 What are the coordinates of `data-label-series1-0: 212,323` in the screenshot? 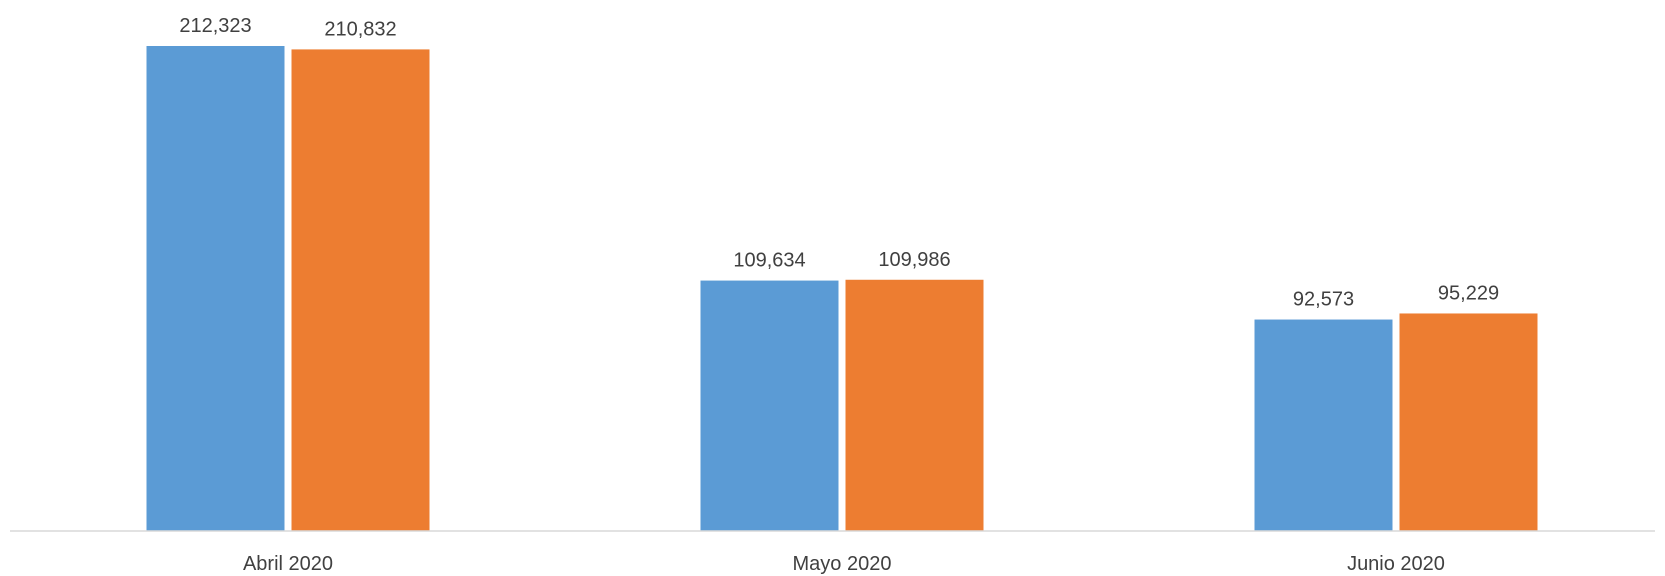 It's located at (215, 26).